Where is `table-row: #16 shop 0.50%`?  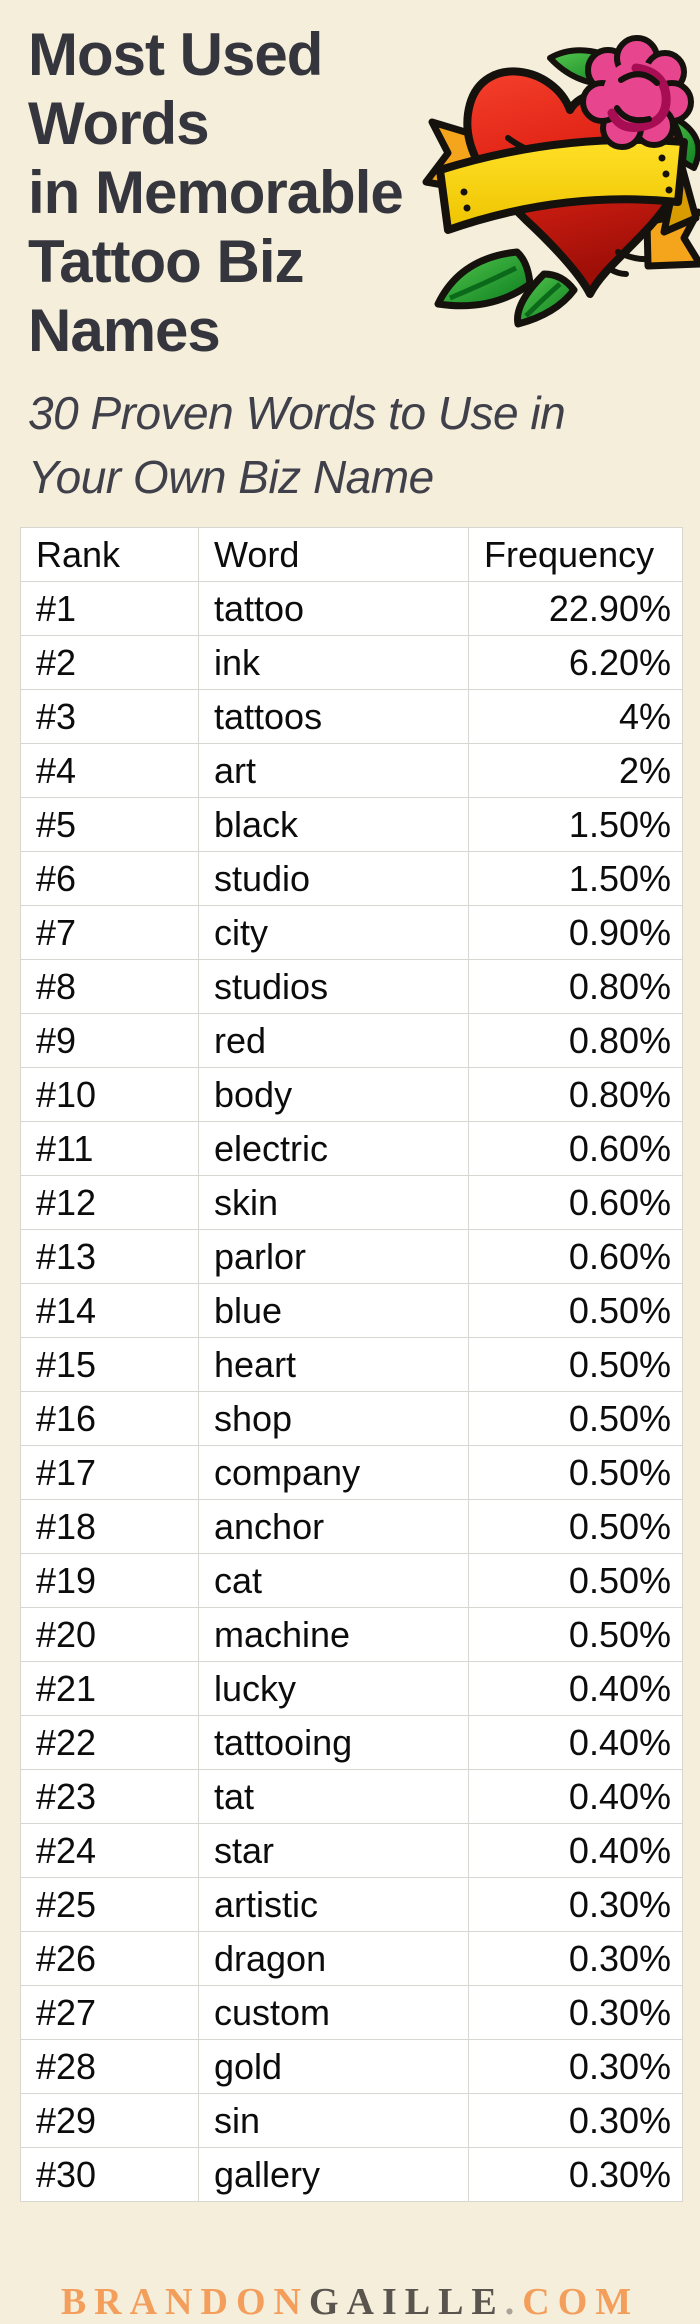
table-row: #16 shop 0.50% is located at coordinates (351, 1418).